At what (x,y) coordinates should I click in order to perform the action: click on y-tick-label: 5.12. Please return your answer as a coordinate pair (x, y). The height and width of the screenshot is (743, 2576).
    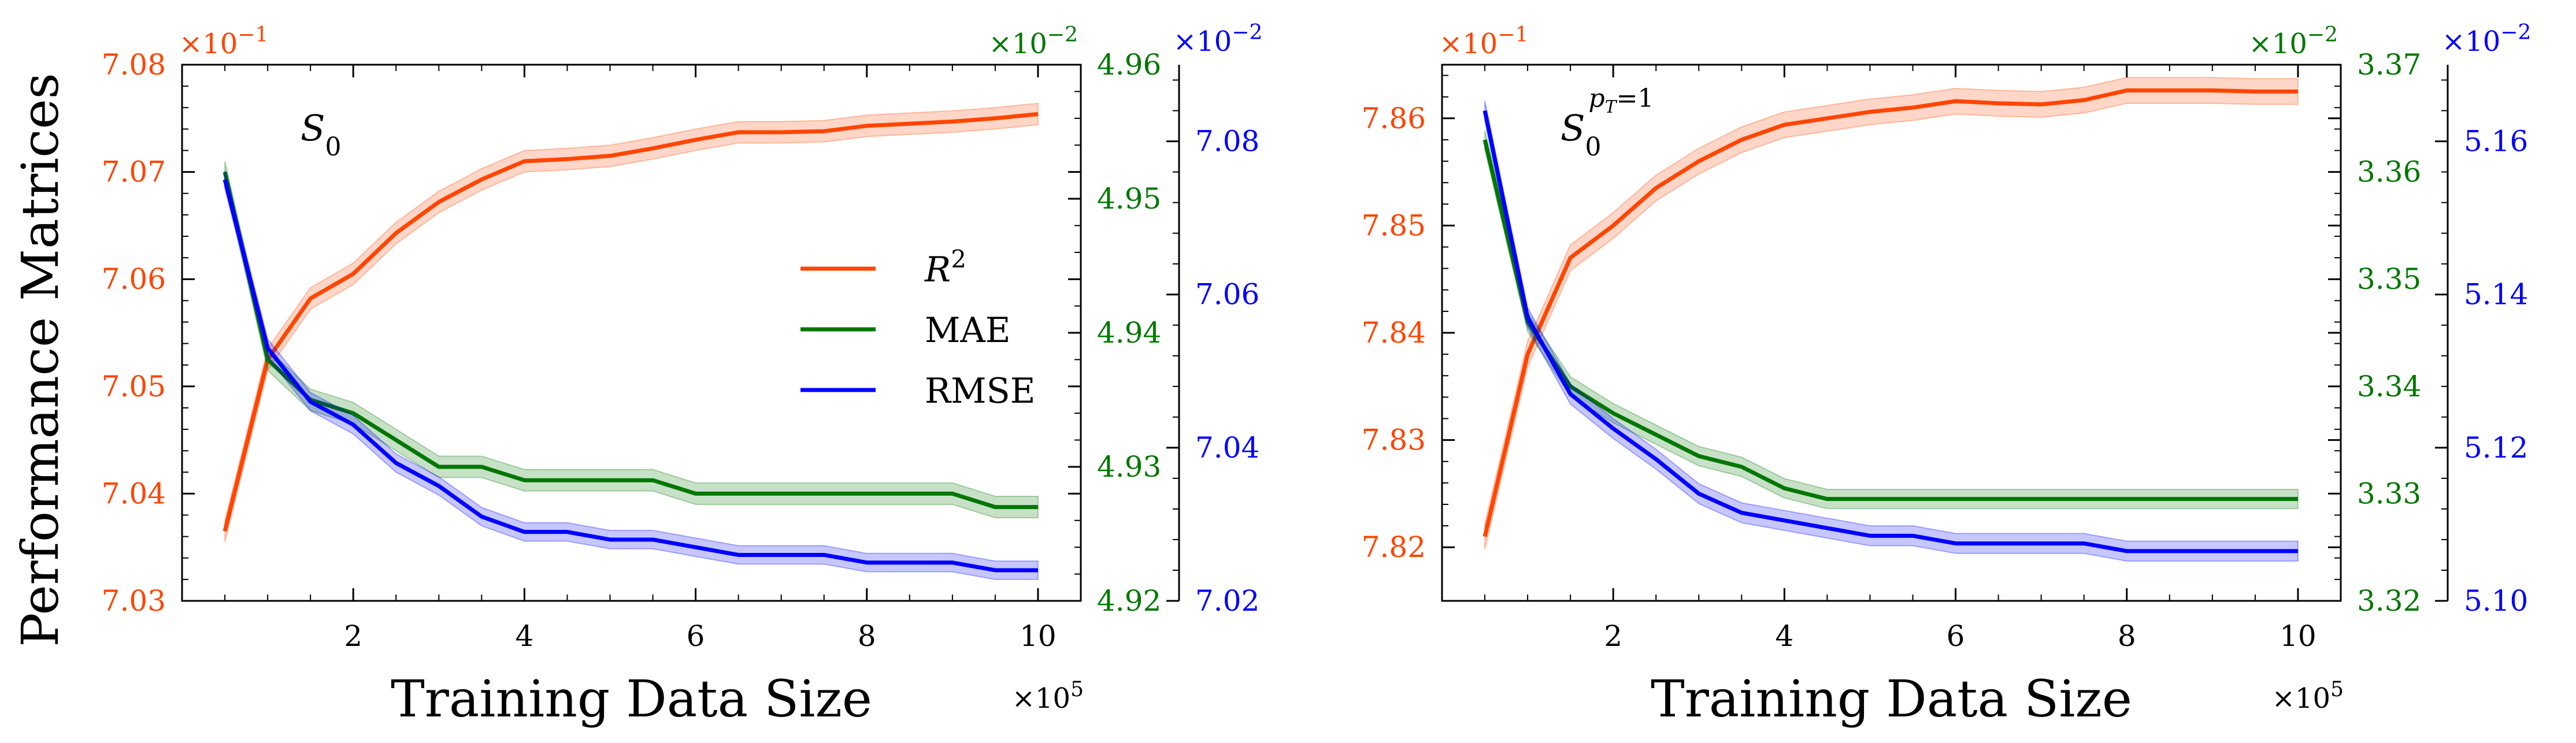
    Looking at the image, I should click on (2496, 448).